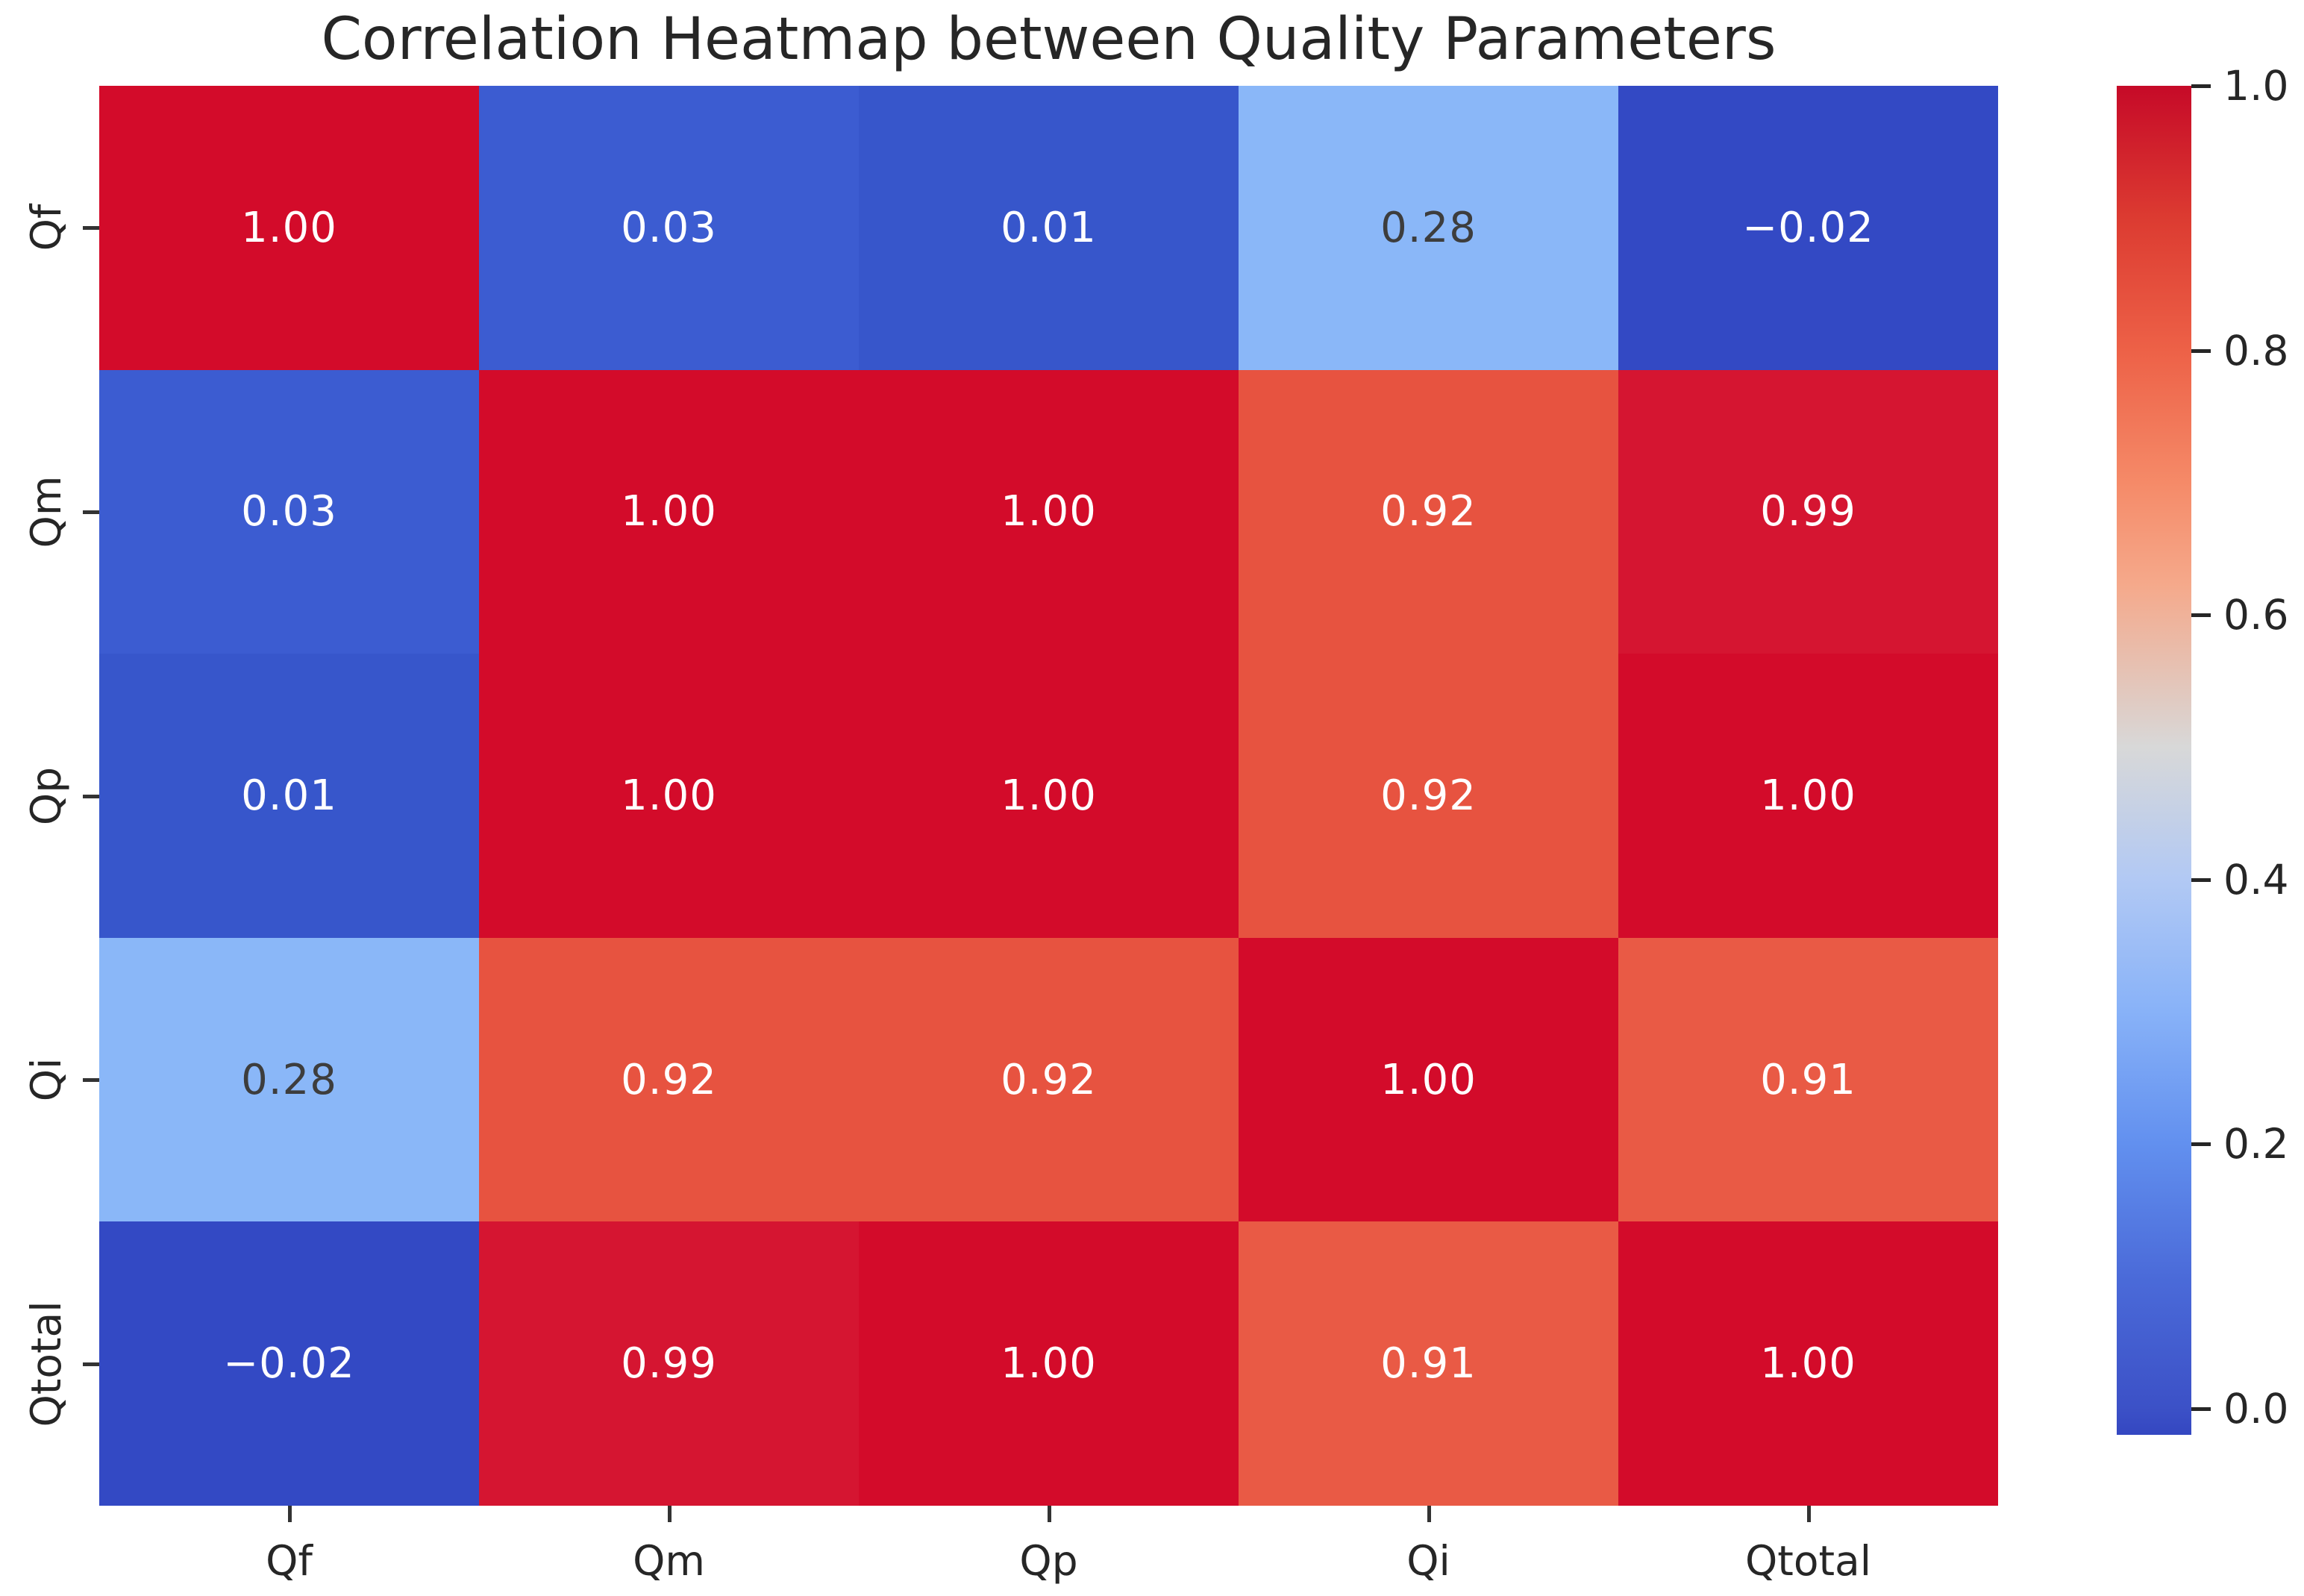 The height and width of the screenshot is (1596, 2304). Describe the element at coordinates (46, 511) in the screenshot. I see `y-axis-label-qm: Qm` at that location.